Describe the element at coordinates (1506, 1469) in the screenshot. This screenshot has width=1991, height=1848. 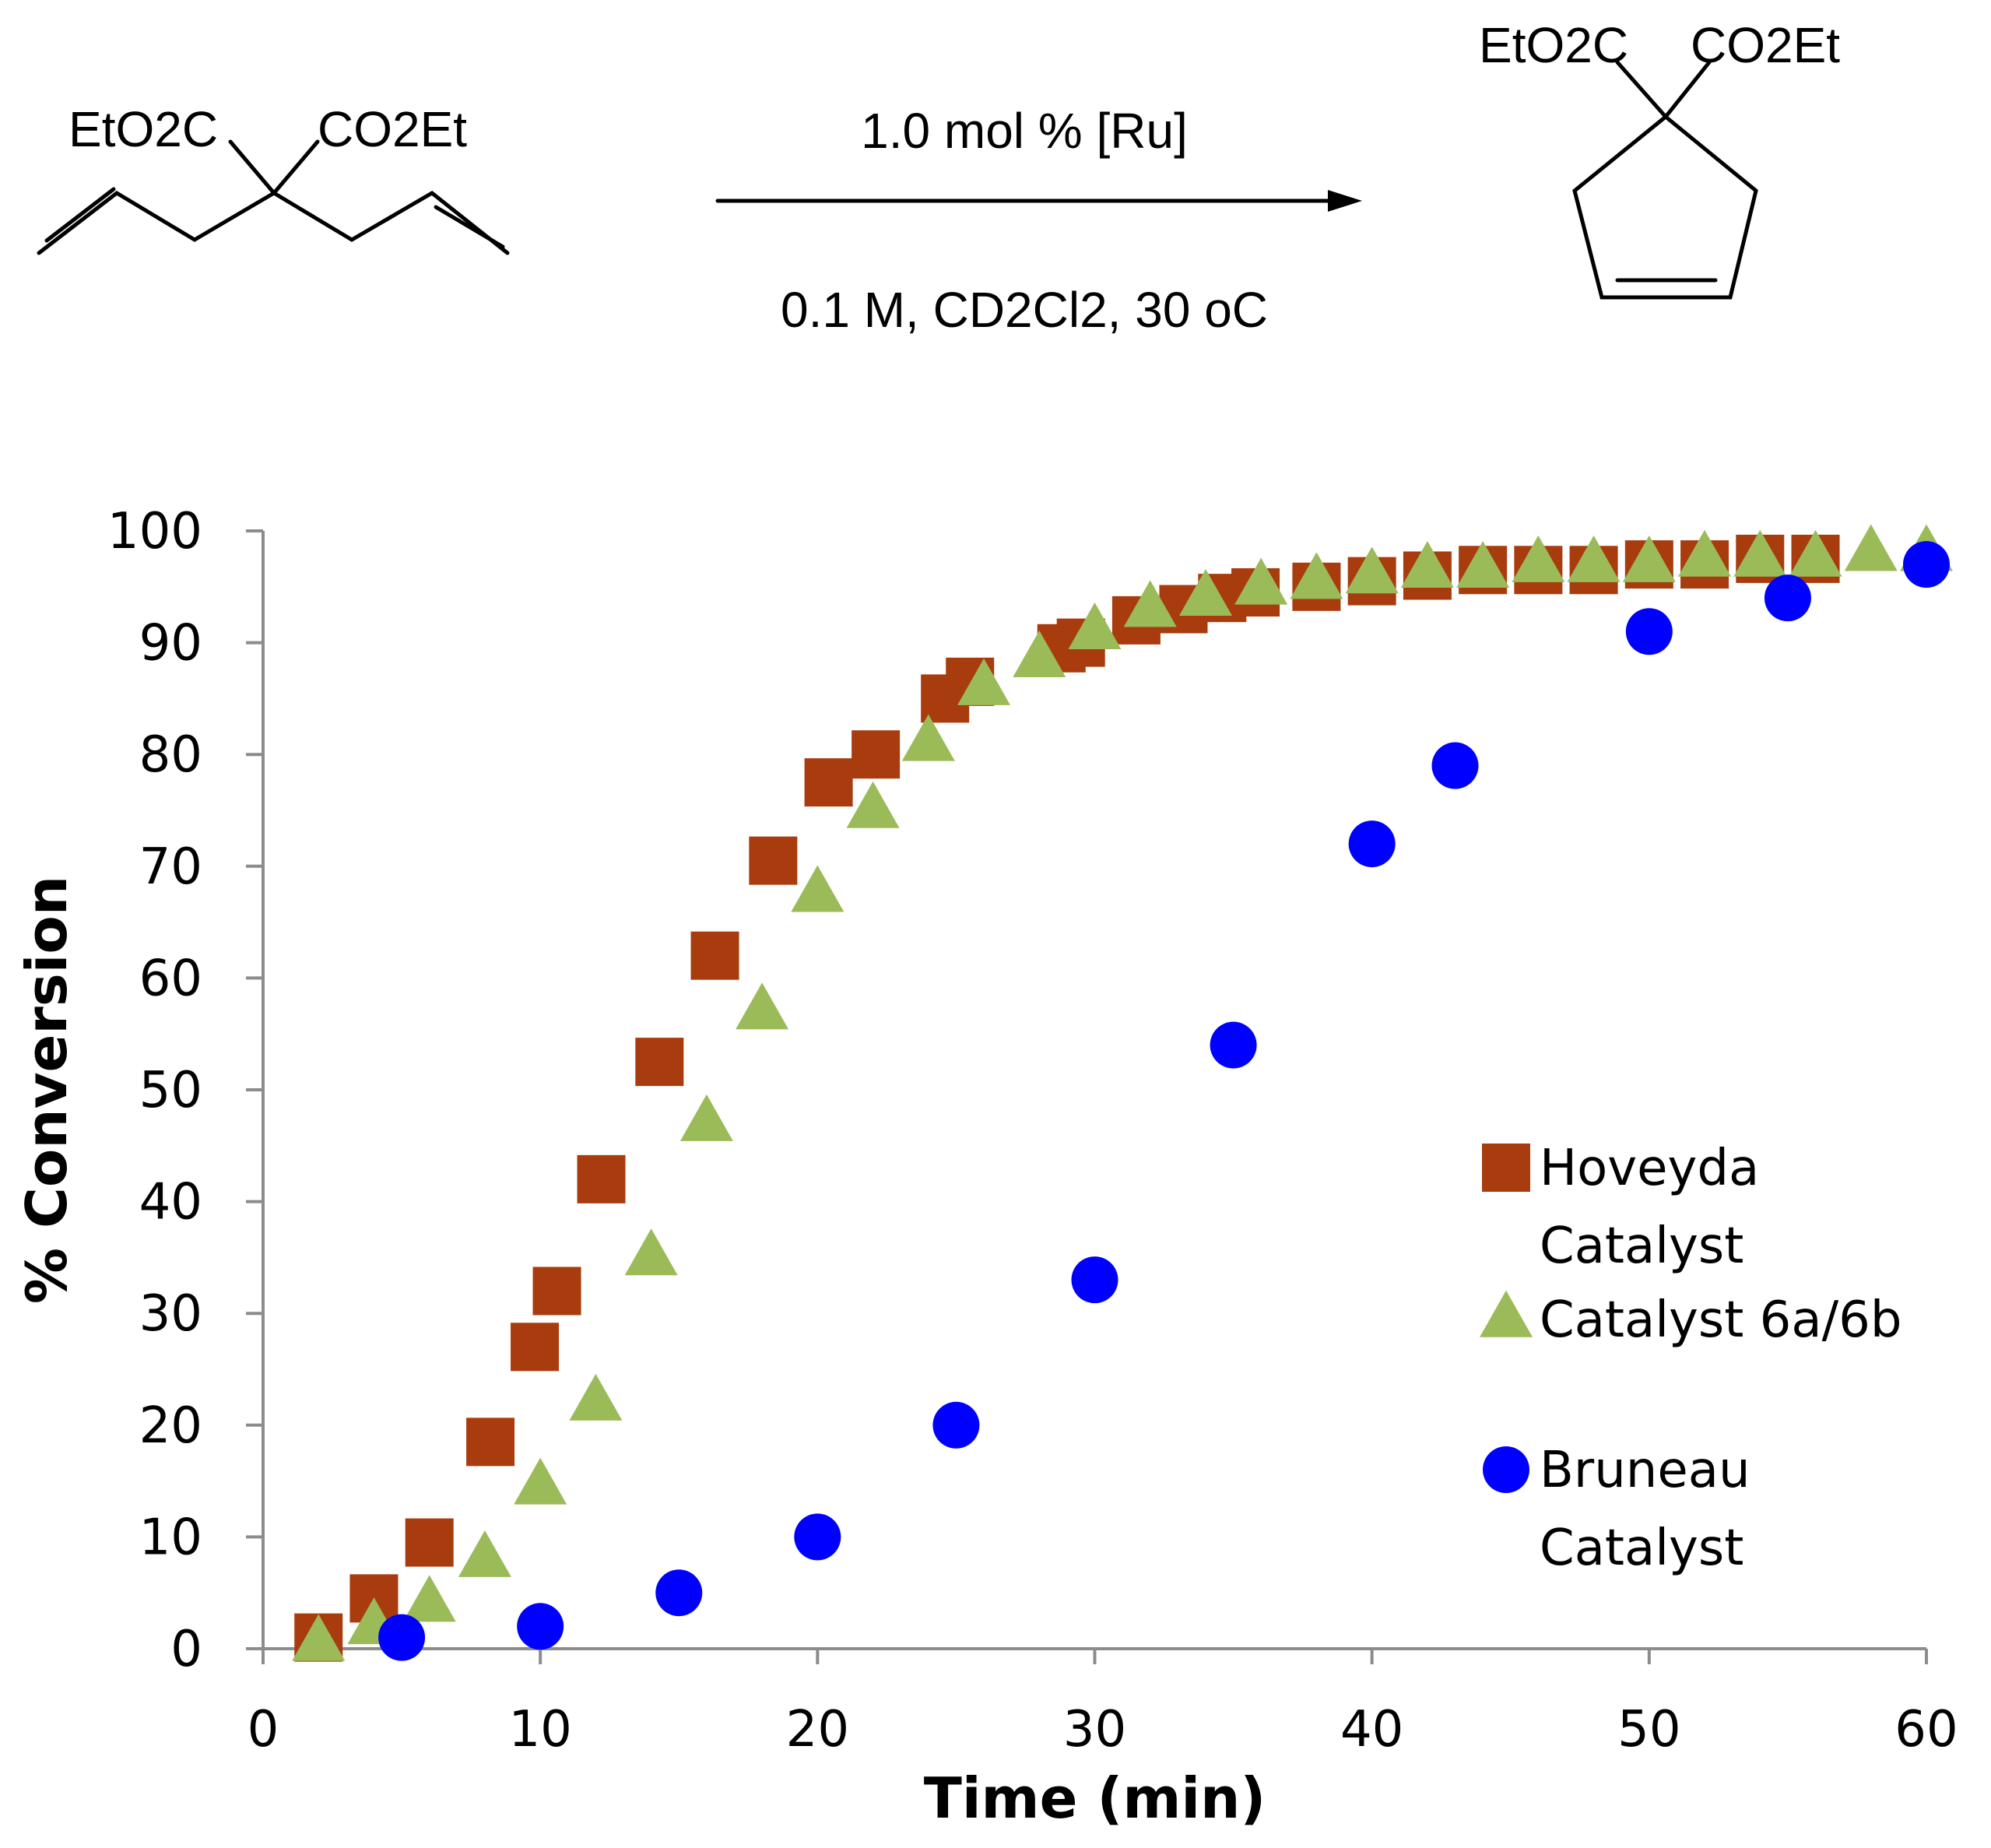
I see `legend-marker-circle` at that location.